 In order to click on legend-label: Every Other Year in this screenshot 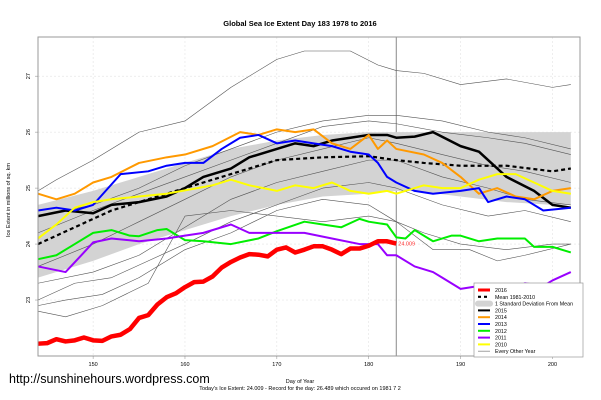, I will do `click(515, 352)`.